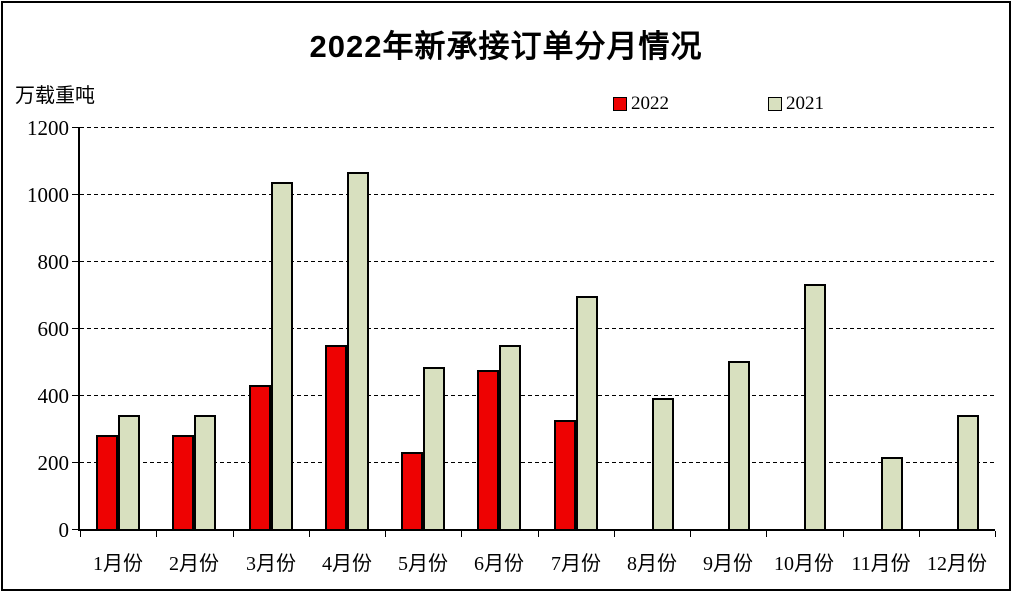 This screenshot has width=1016, height=596. I want to click on bar-2022-1月份, so click(107, 482).